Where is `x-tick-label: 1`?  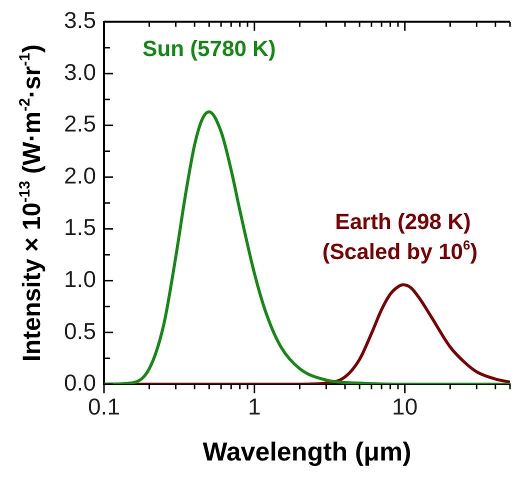 x-tick-label: 1 is located at coordinates (254, 406).